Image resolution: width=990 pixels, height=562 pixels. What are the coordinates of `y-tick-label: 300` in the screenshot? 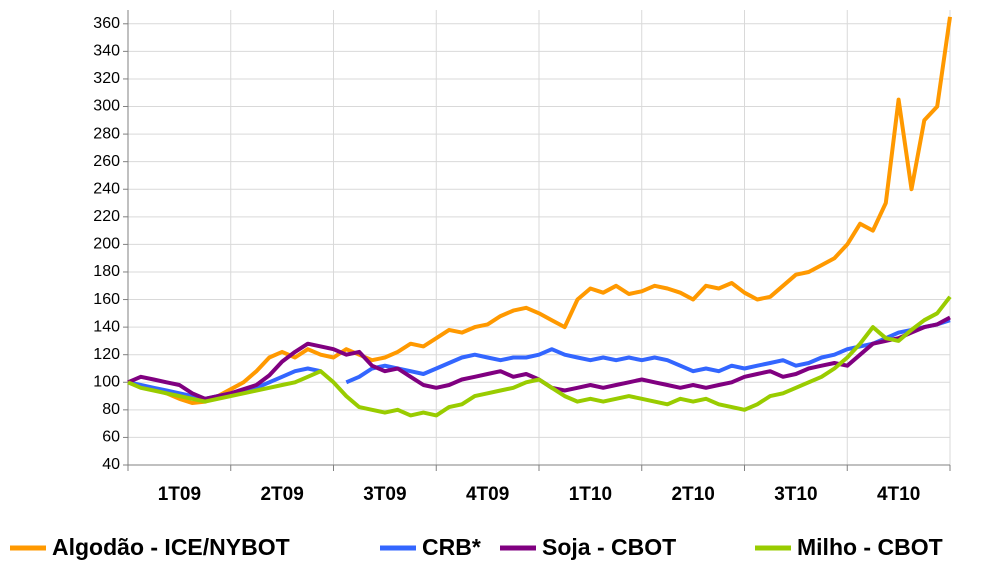 It's located at (106, 106).